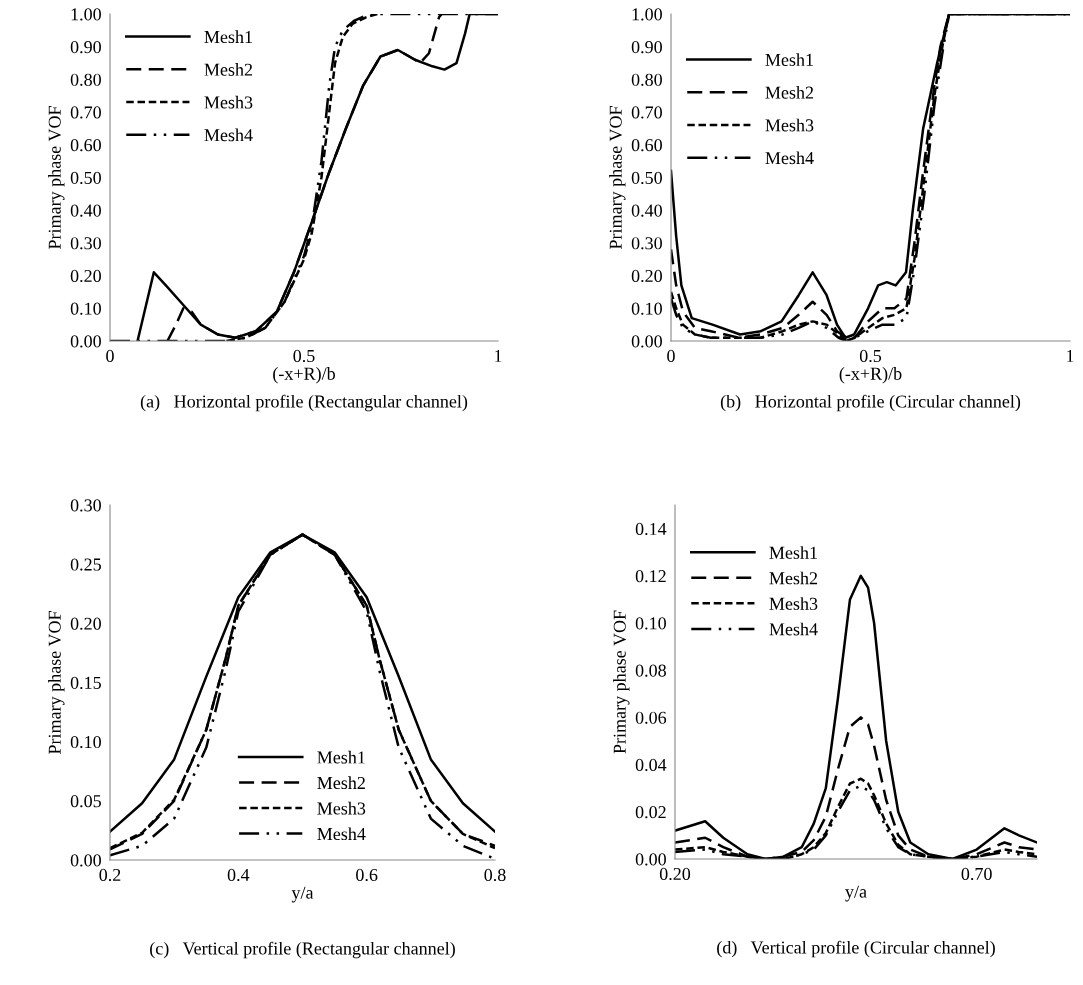 The width and height of the screenshot is (1083, 985). Describe the element at coordinates (870, 403) in the screenshot. I see `text: (b) Horizontal profile (Circular channel)` at that location.